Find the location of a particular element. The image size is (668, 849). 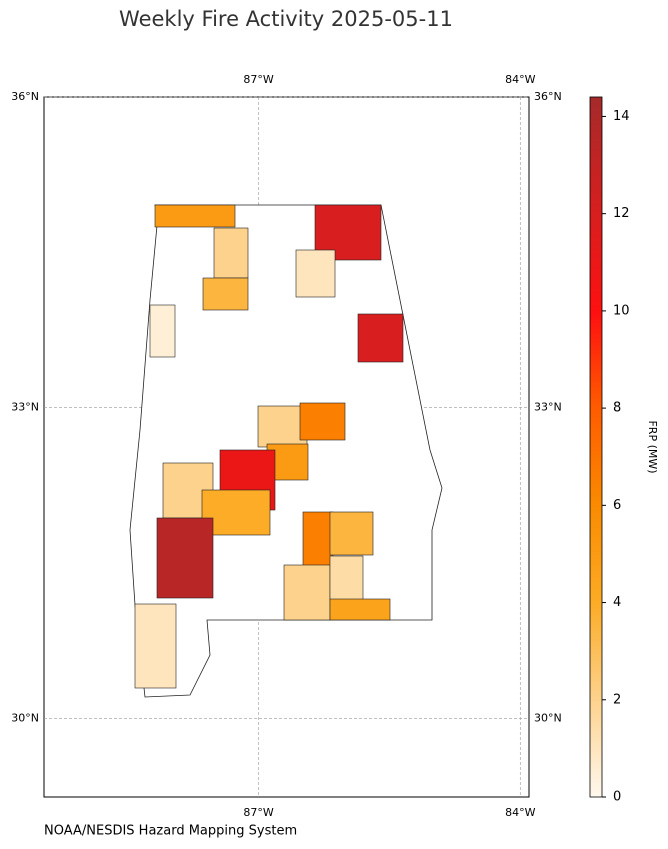

colorbar-tick-label: 4 is located at coordinates (617, 602).